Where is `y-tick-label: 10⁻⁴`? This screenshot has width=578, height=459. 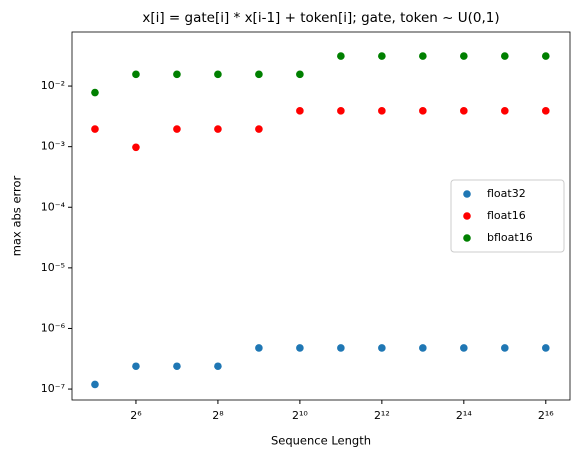
y-tick-label: 10⁻⁴ is located at coordinates (53, 206).